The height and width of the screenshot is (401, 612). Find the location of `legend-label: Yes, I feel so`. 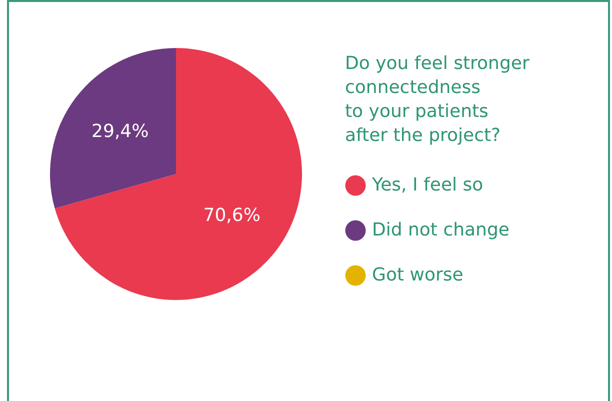

legend-label: Yes, I feel so is located at coordinates (427, 185).